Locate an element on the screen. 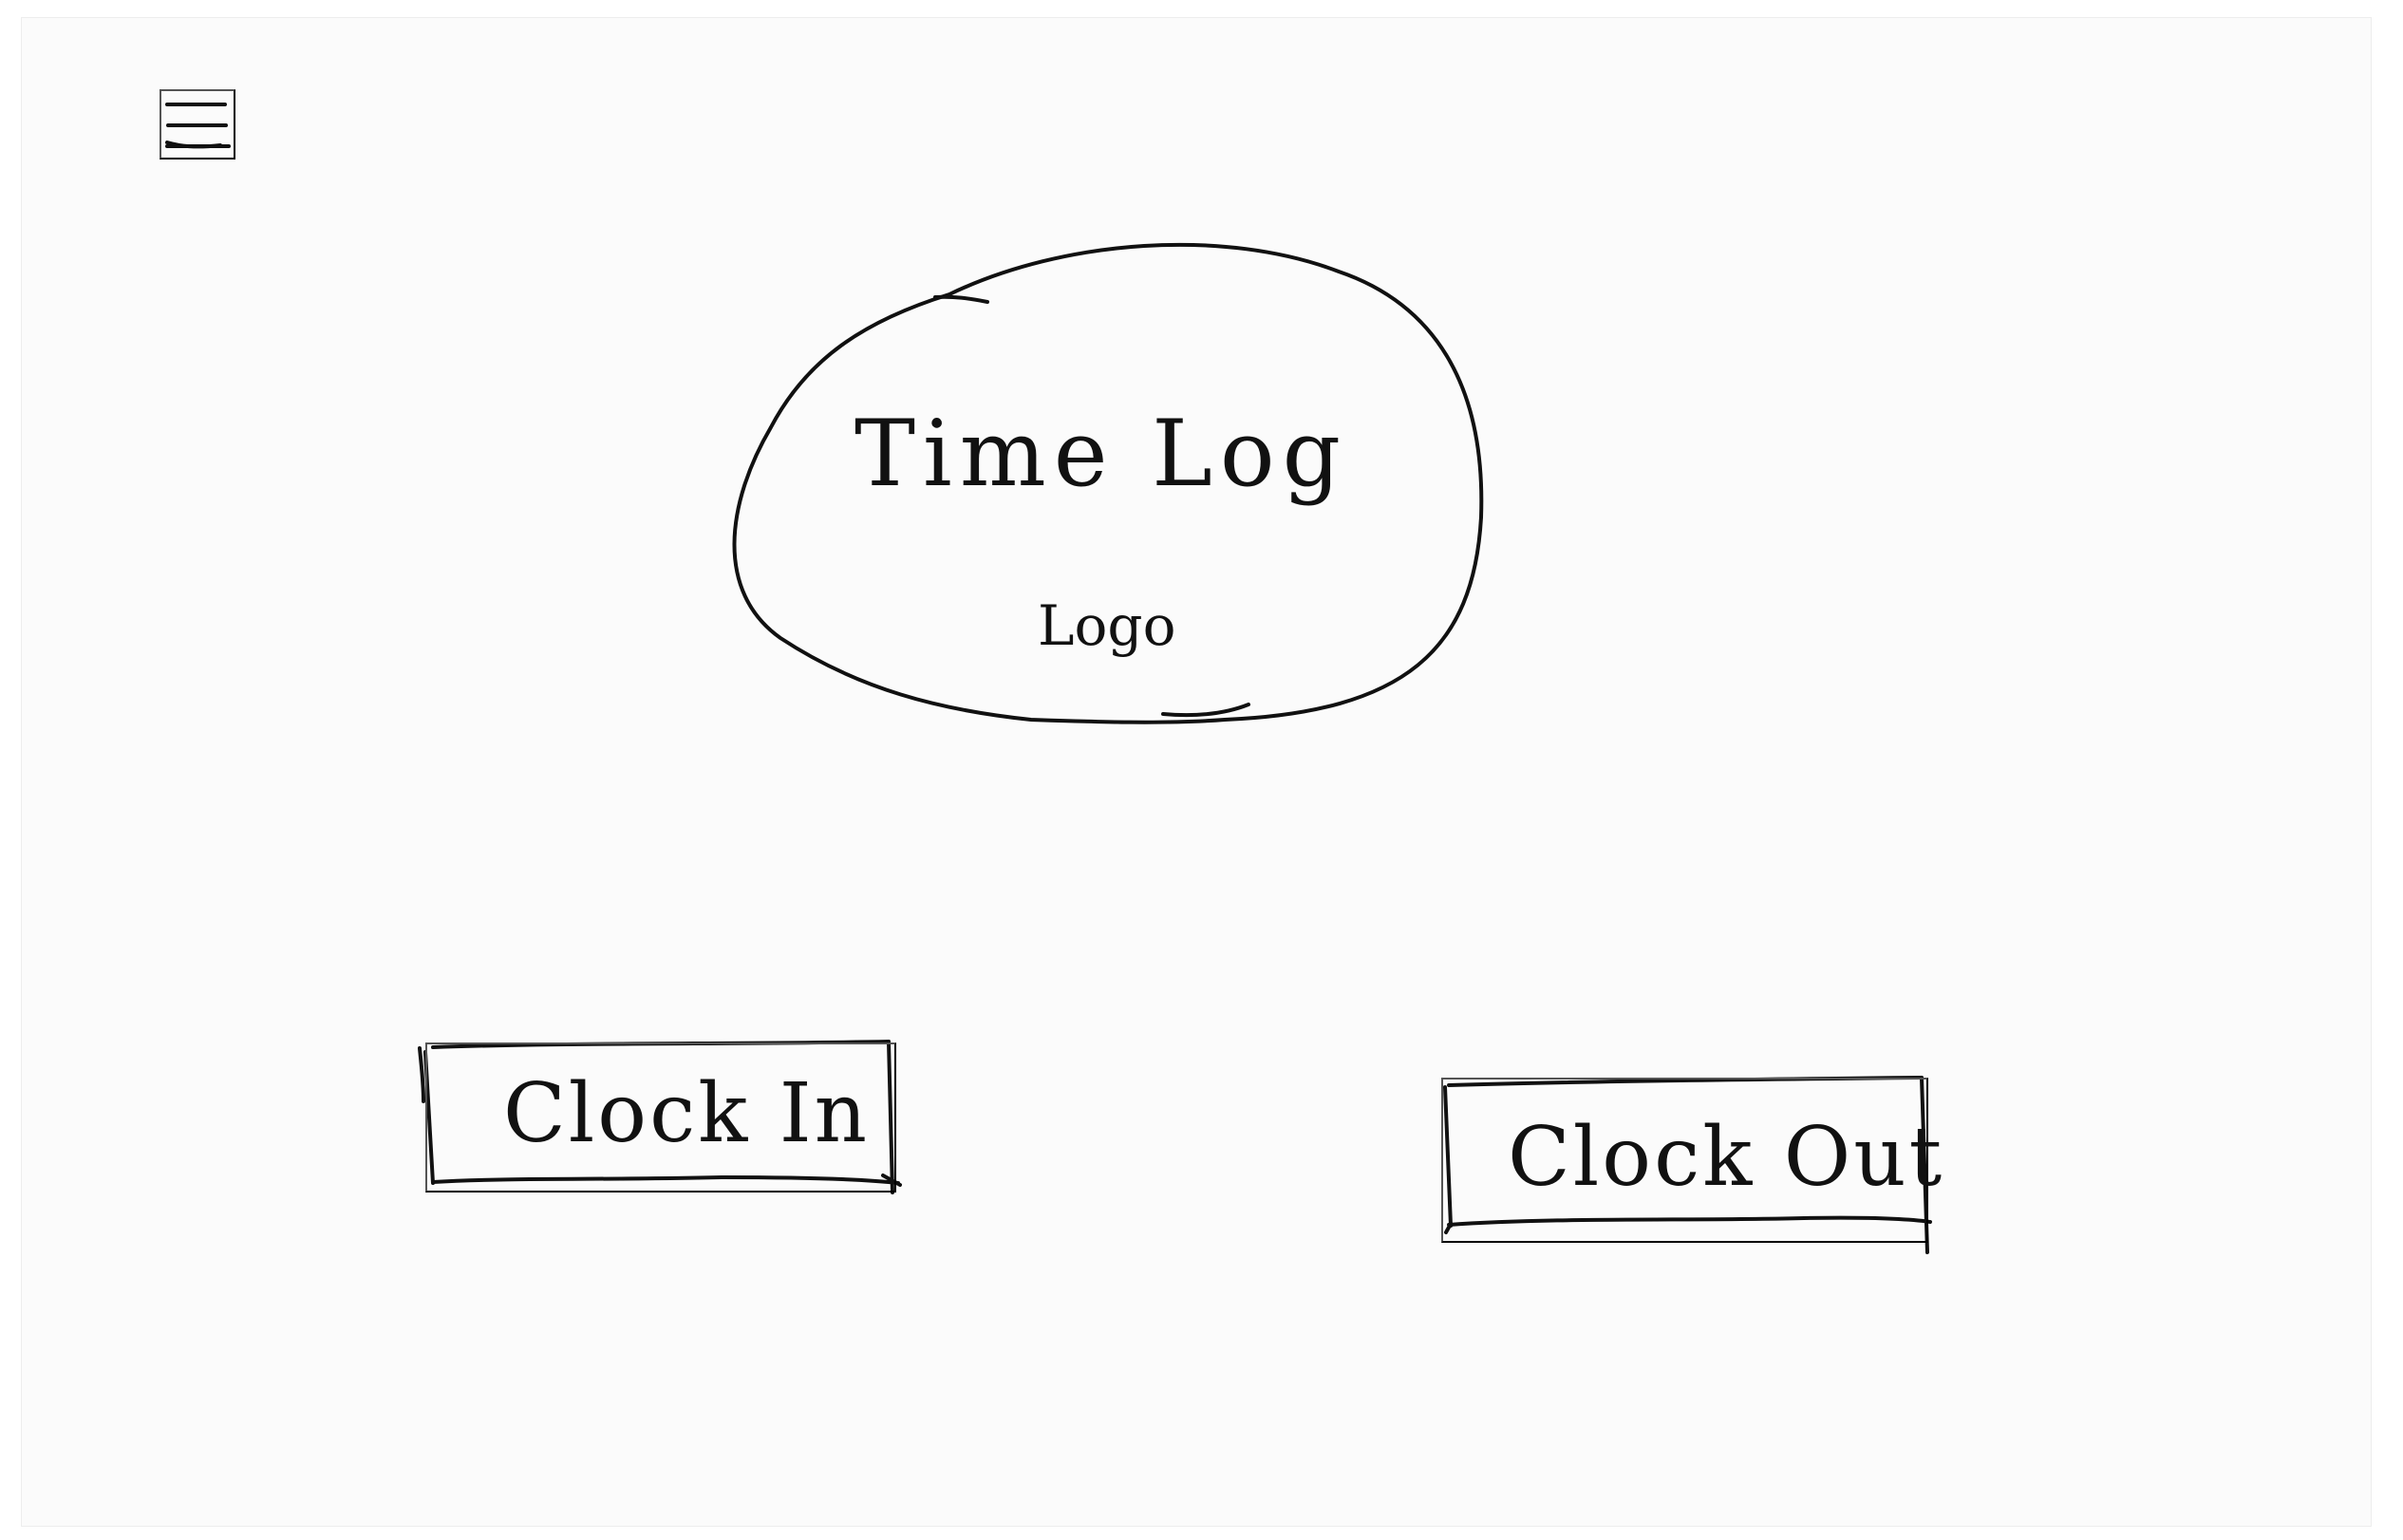 The width and height of the screenshot is (2403, 1540). logo-label: Logo is located at coordinates (1107, 625).